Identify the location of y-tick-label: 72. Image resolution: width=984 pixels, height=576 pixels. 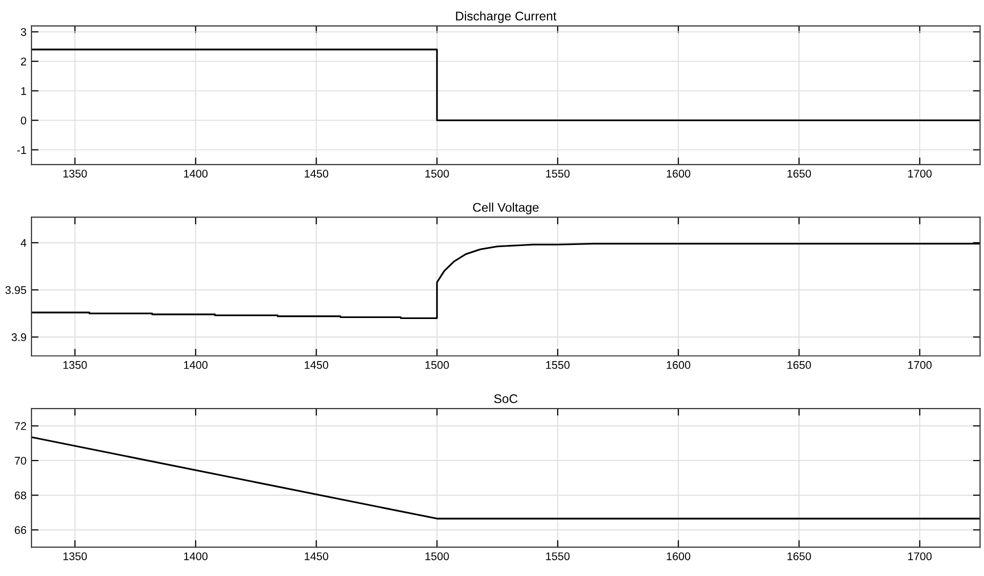
(20, 426).